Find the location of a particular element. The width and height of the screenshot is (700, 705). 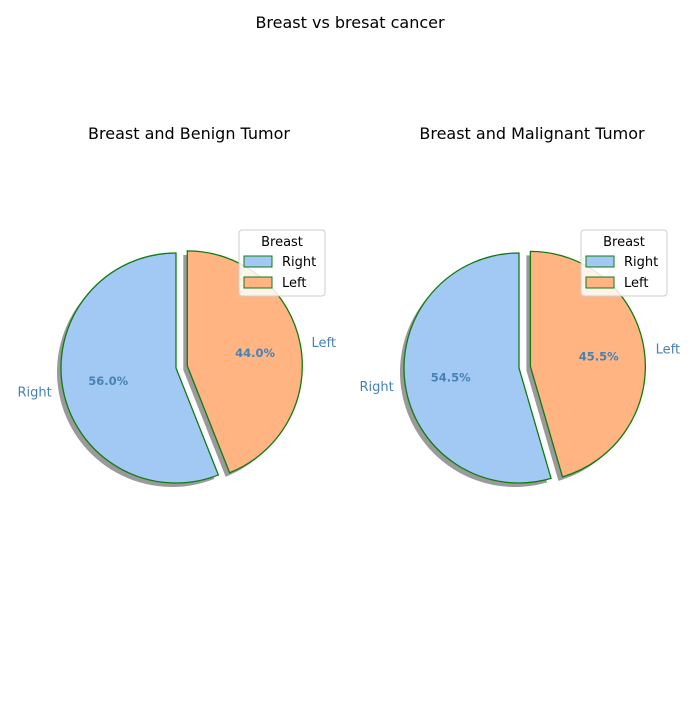

pie-title: Breast and Malignant Tumor is located at coordinates (532, 133).